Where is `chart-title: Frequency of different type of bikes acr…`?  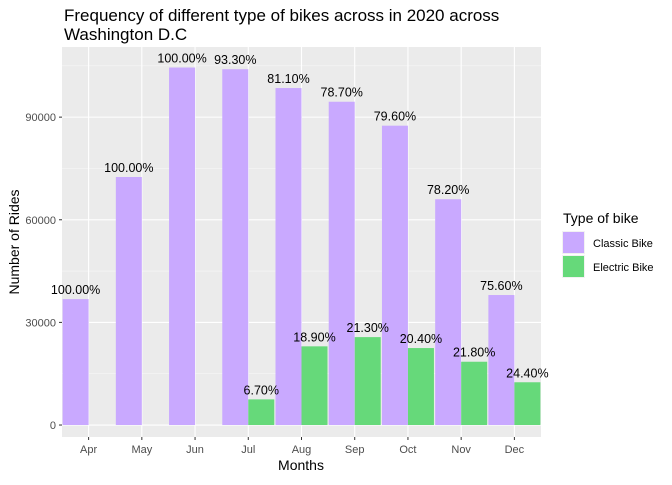 chart-title: Frequency of different type of bikes acr… is located at coordinates (281, 25).